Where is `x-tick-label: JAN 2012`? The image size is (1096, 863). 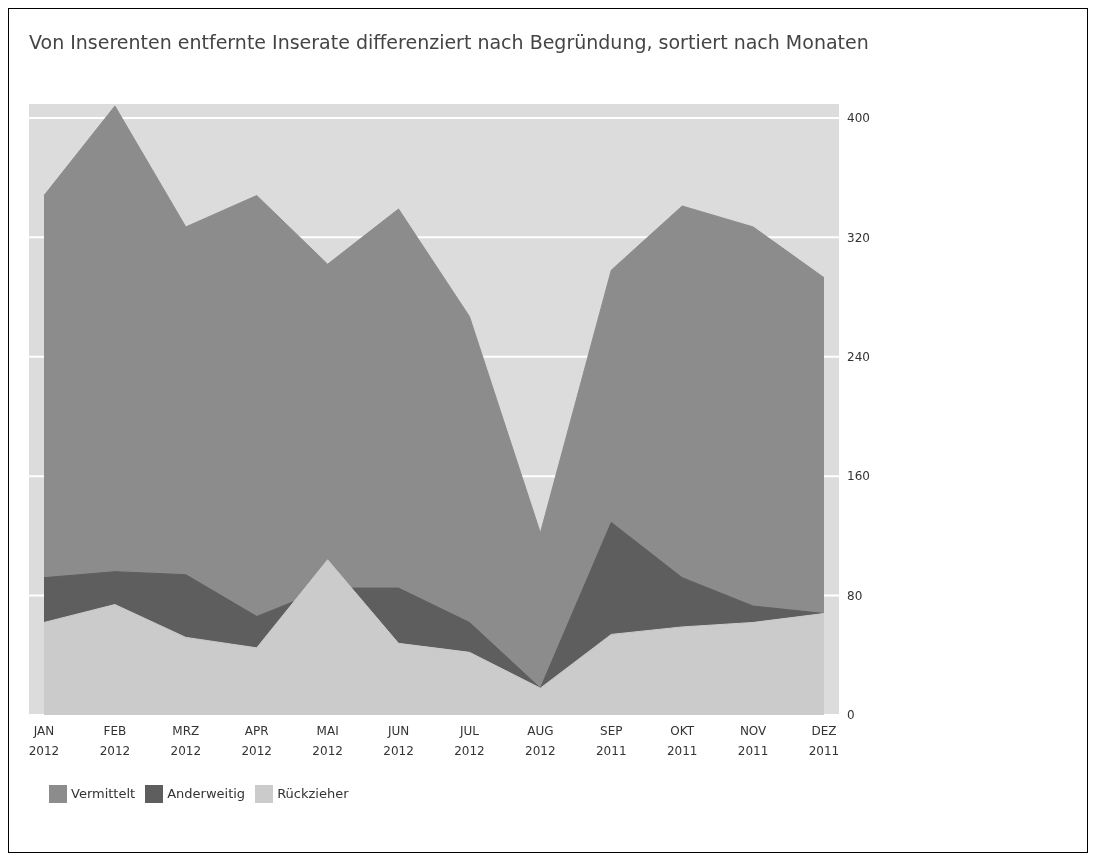
x-tick-label: JAN 2012 is located at coordinates (44, 741).